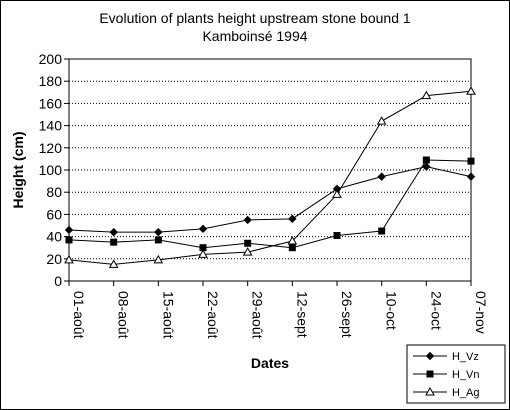  Describe the element at coordinates (466, 375) in the screenshot. I see `legend-label: H_Vn` at that location.